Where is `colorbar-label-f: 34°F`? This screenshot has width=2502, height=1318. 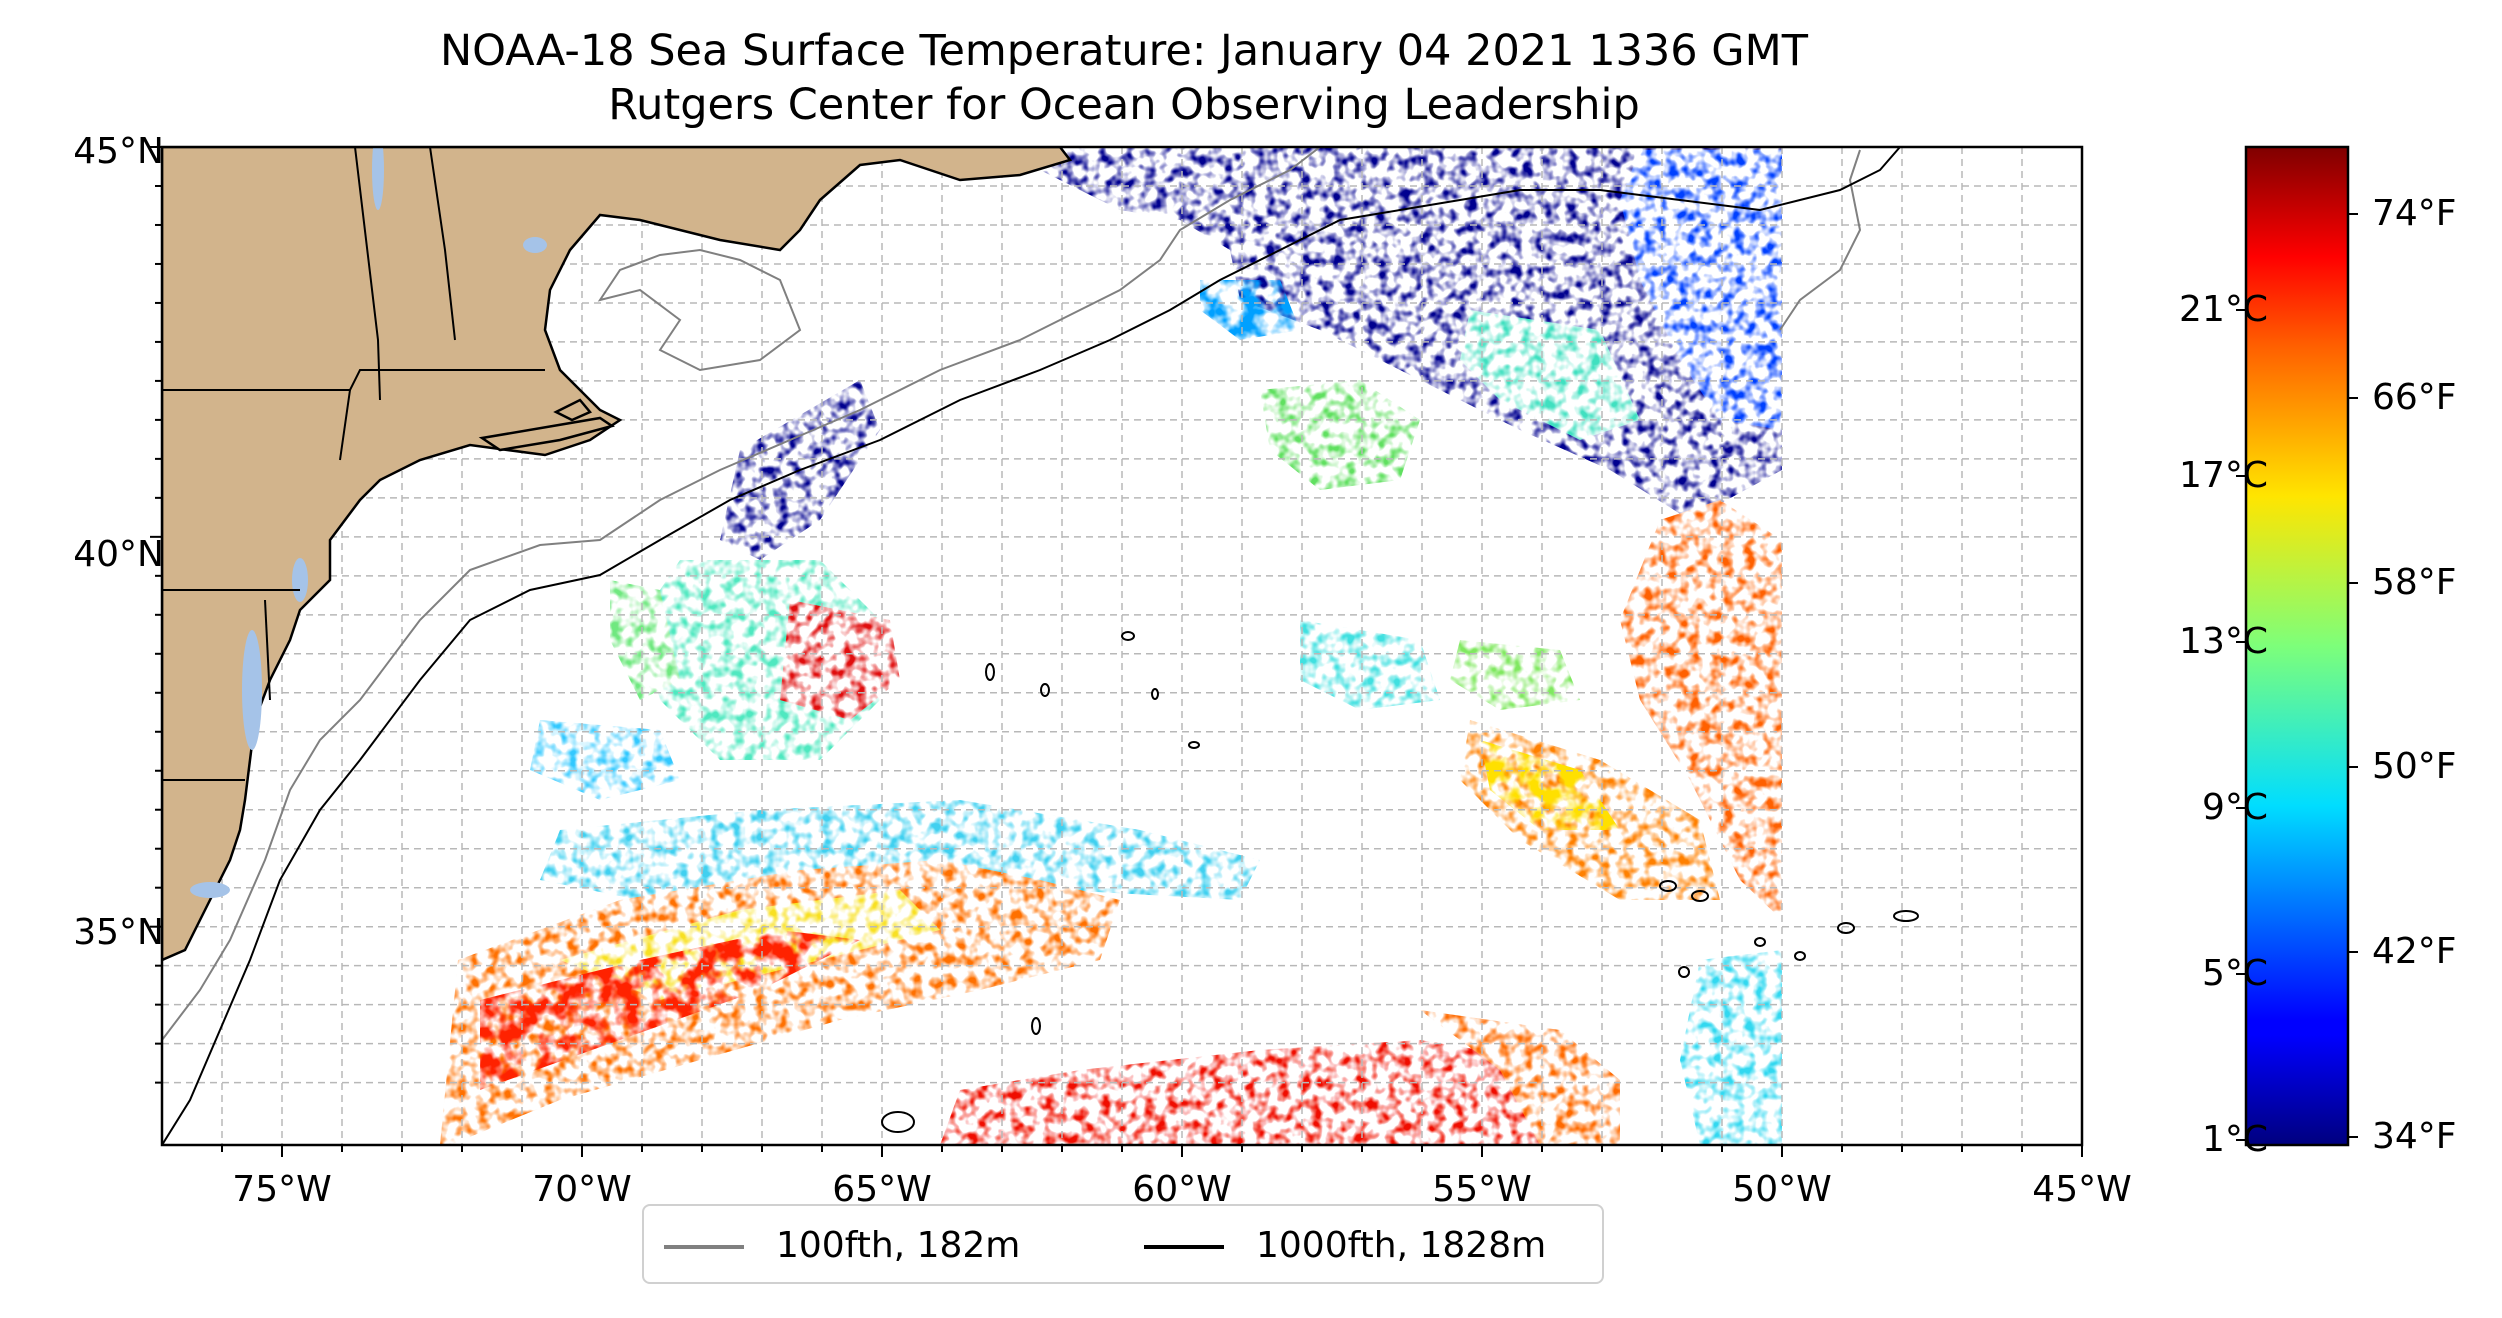
colorbar-label-f: 34°F is located at coordinates (2414, 1136).